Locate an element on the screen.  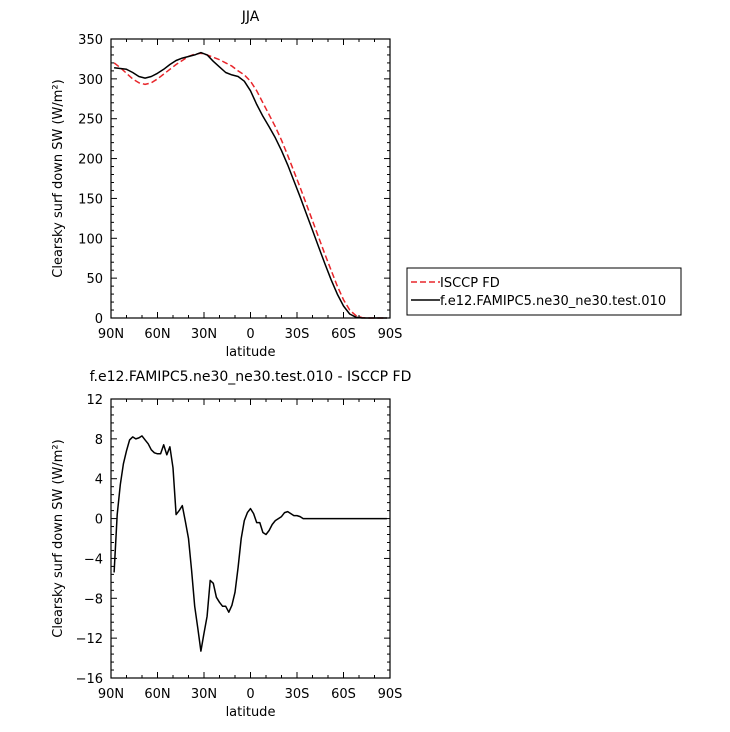
legend-box is located at coordinates (544, 291).